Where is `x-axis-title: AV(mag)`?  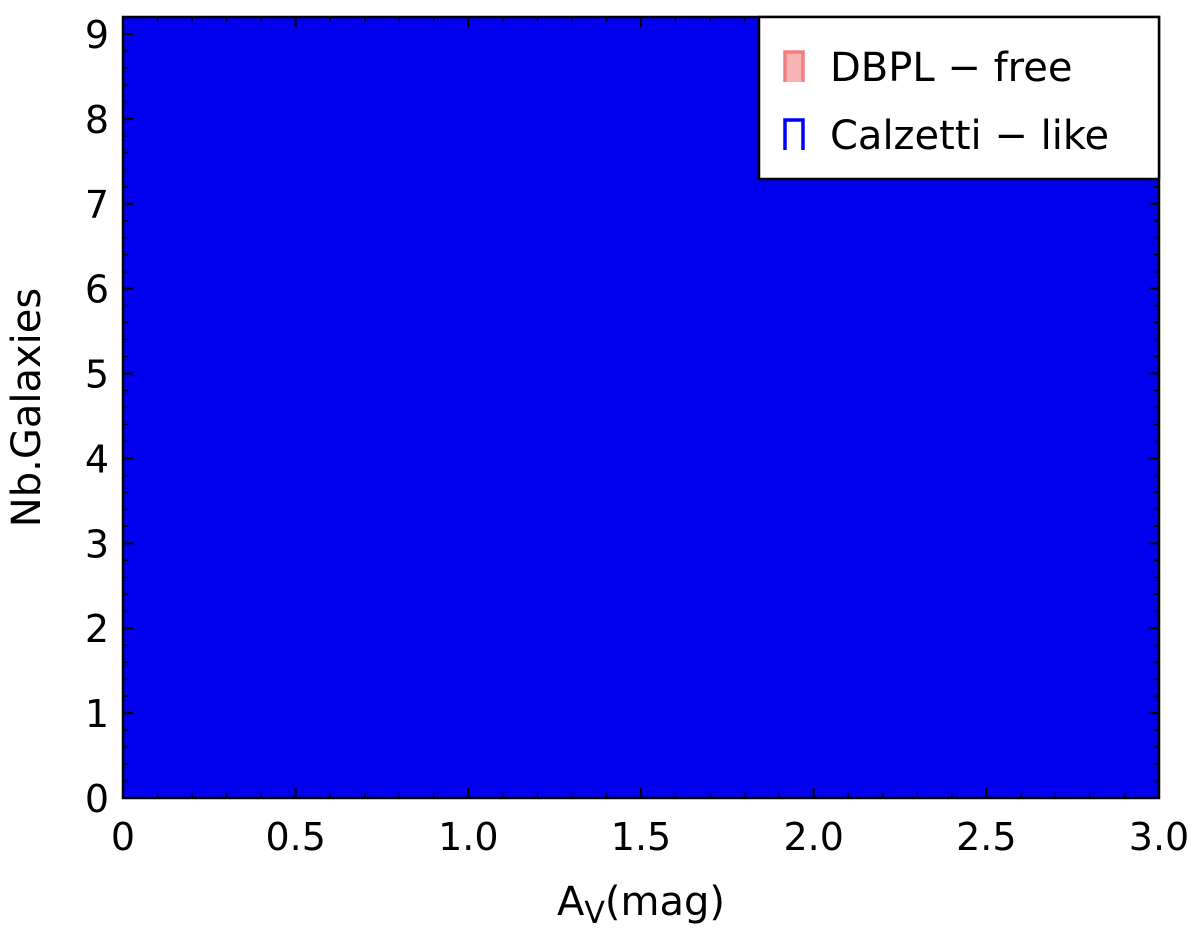 x-axis-title: AV(mag) is located at coordinates (641, 905).